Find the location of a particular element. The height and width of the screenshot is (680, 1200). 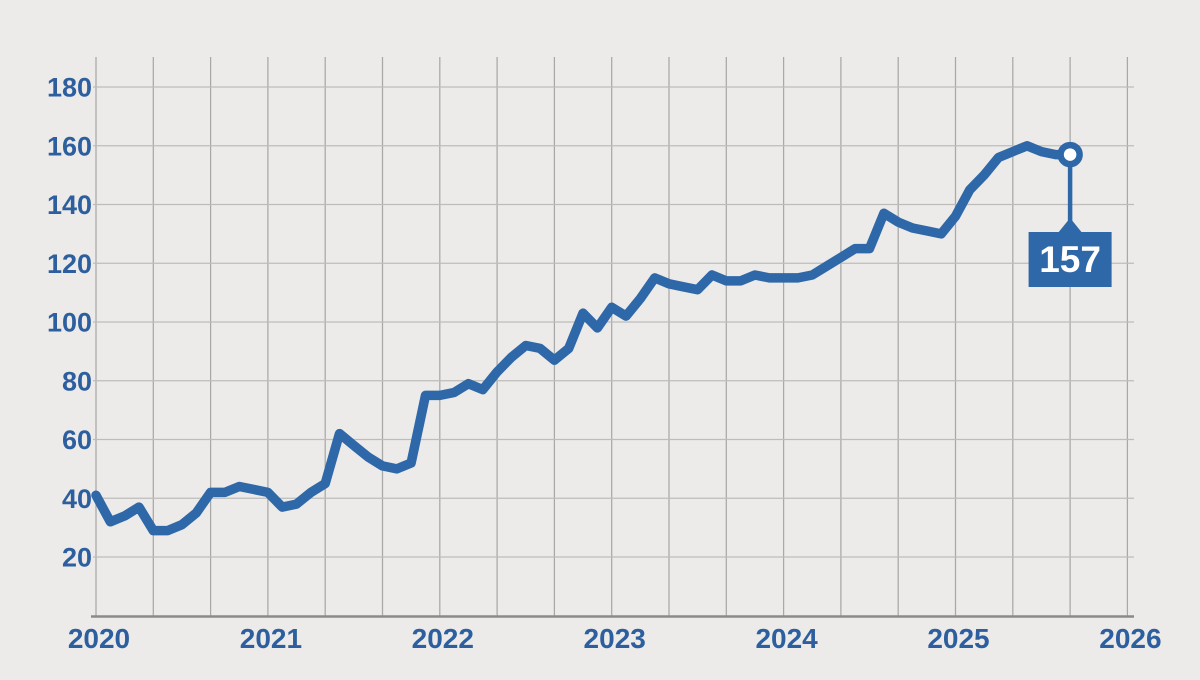

x-axis-label: 2021 is located at coordinates (271, 638).